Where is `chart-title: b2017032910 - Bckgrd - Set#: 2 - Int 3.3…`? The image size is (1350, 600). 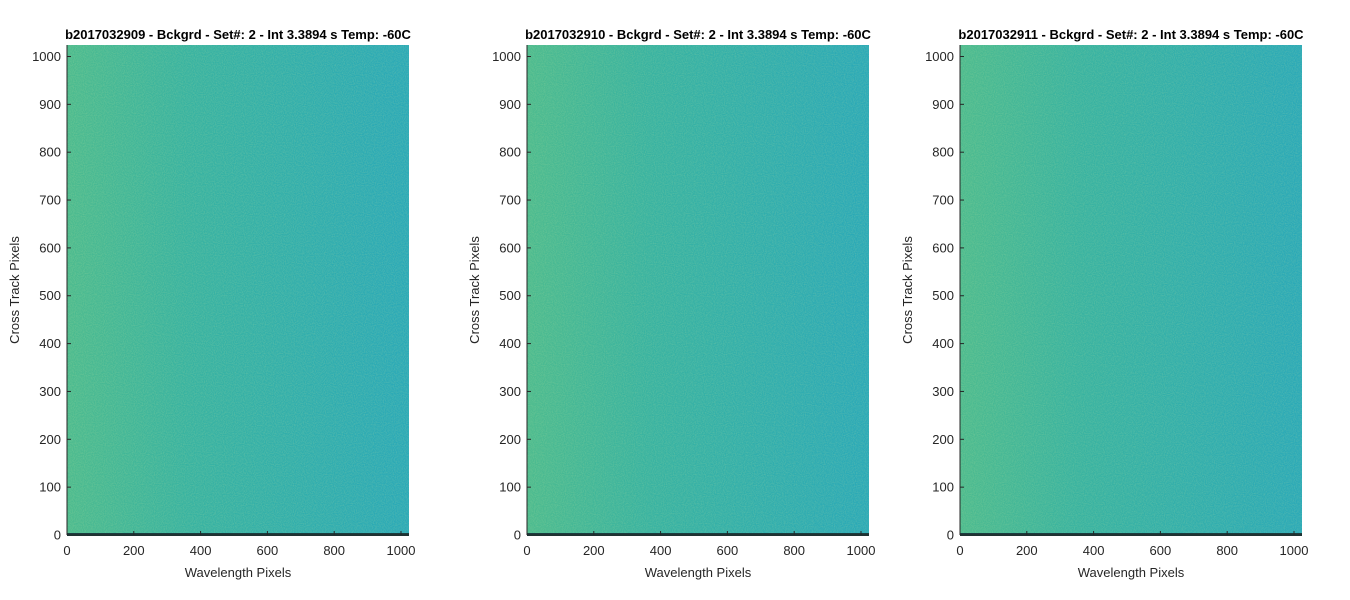
chart-title: b2017032910 - Bckgrd - Set#: 2 - Int 3.3… is located at coordinates (698, 34).